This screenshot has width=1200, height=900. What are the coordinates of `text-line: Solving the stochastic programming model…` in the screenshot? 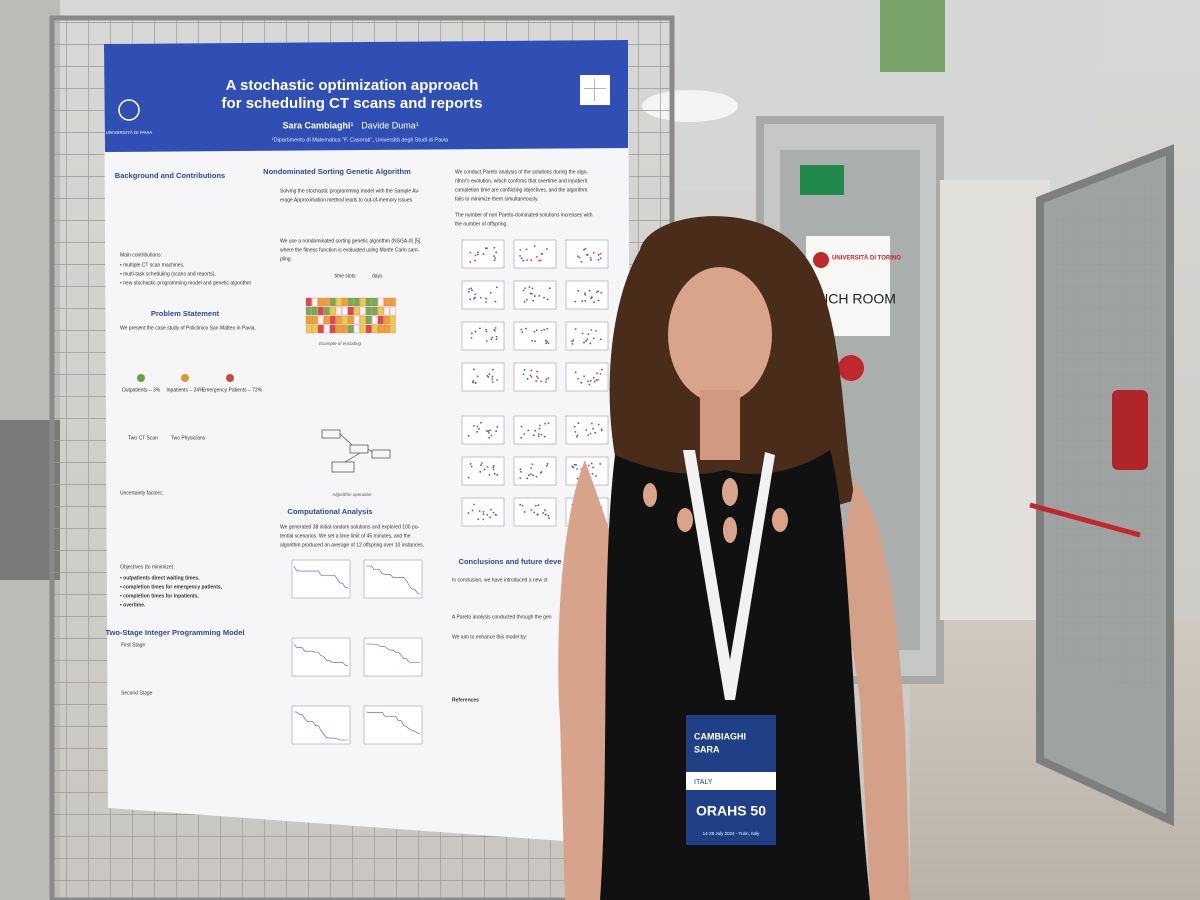 It's located at (350, 191).